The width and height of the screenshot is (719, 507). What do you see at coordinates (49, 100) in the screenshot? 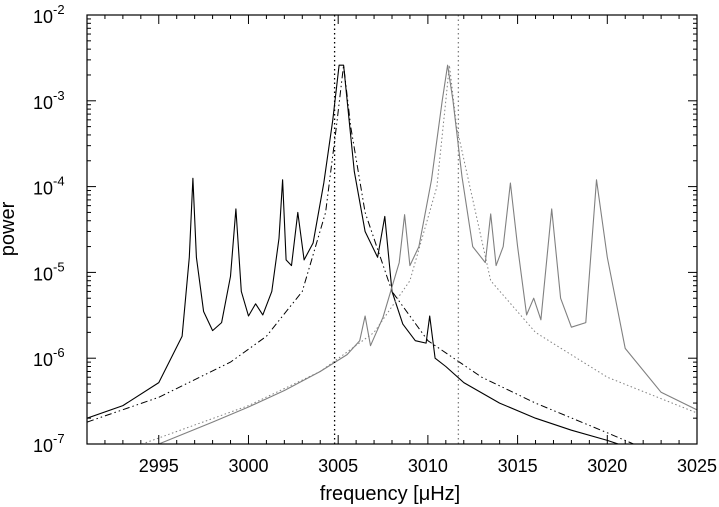
I see `y-tick-label: 10⁻³` at bounding box center [49, 100].